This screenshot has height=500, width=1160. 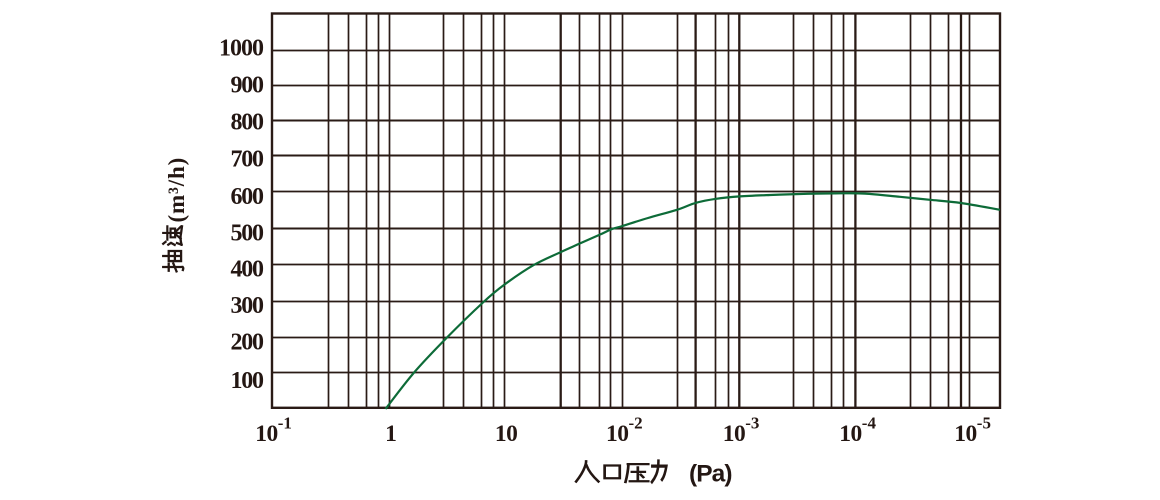 I want to click on svg-text: 10⁻³, so click(x=741, y=429).